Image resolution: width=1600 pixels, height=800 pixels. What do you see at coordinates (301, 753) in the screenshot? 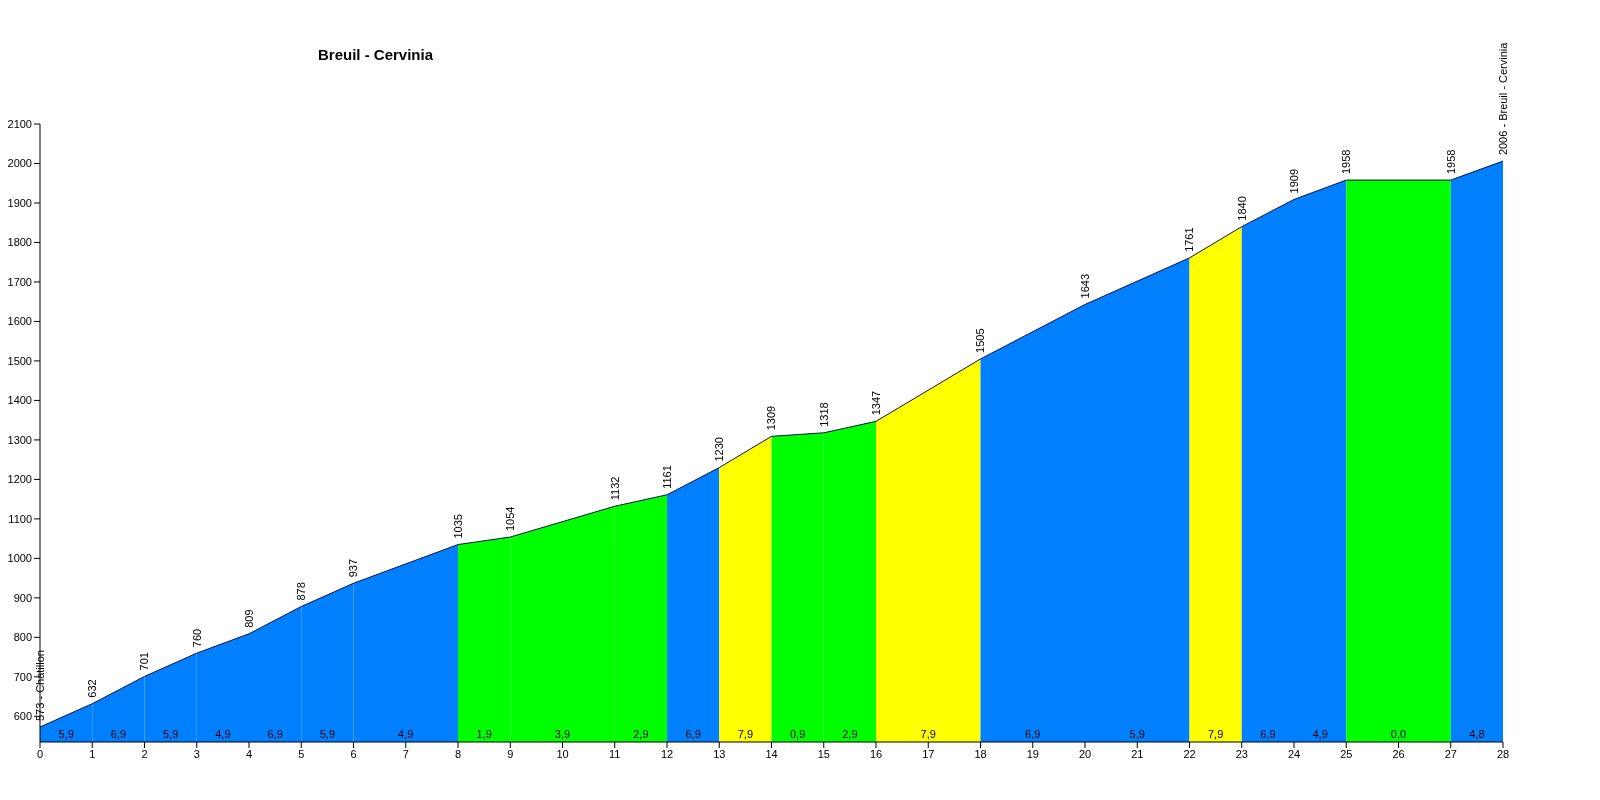
I see `x-tick-label: 5` at bounding box center [301, 753].